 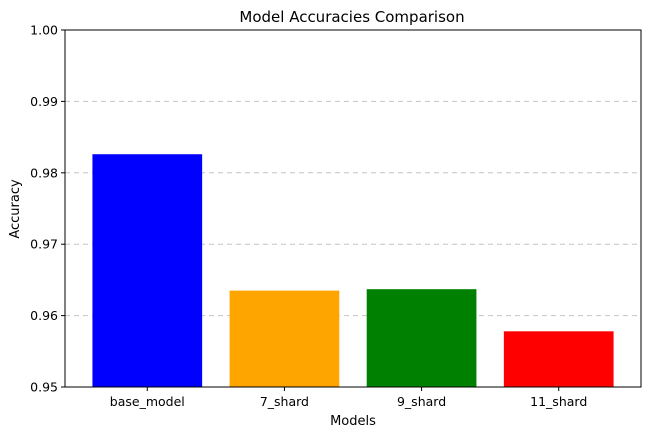 I want to click on x-axis-label: Models, so click(x=353, y=421).